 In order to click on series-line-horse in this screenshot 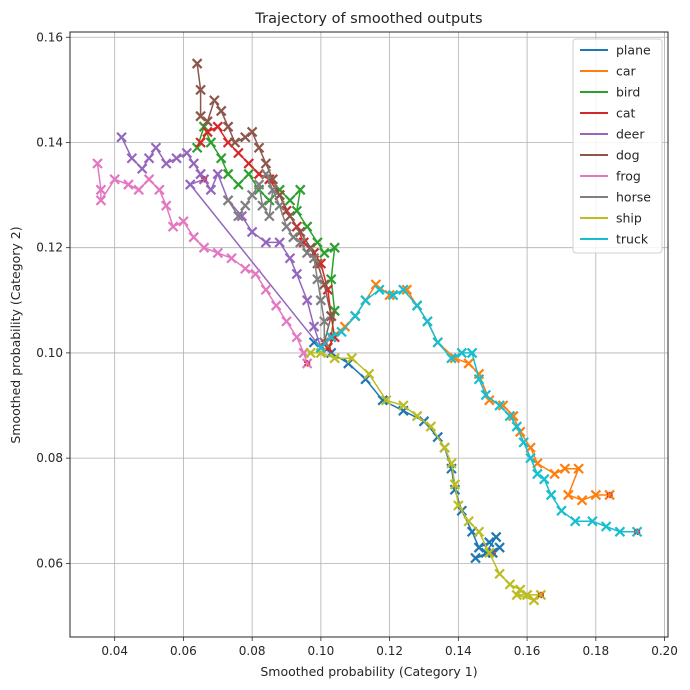, I will do `click(276, 258)`.